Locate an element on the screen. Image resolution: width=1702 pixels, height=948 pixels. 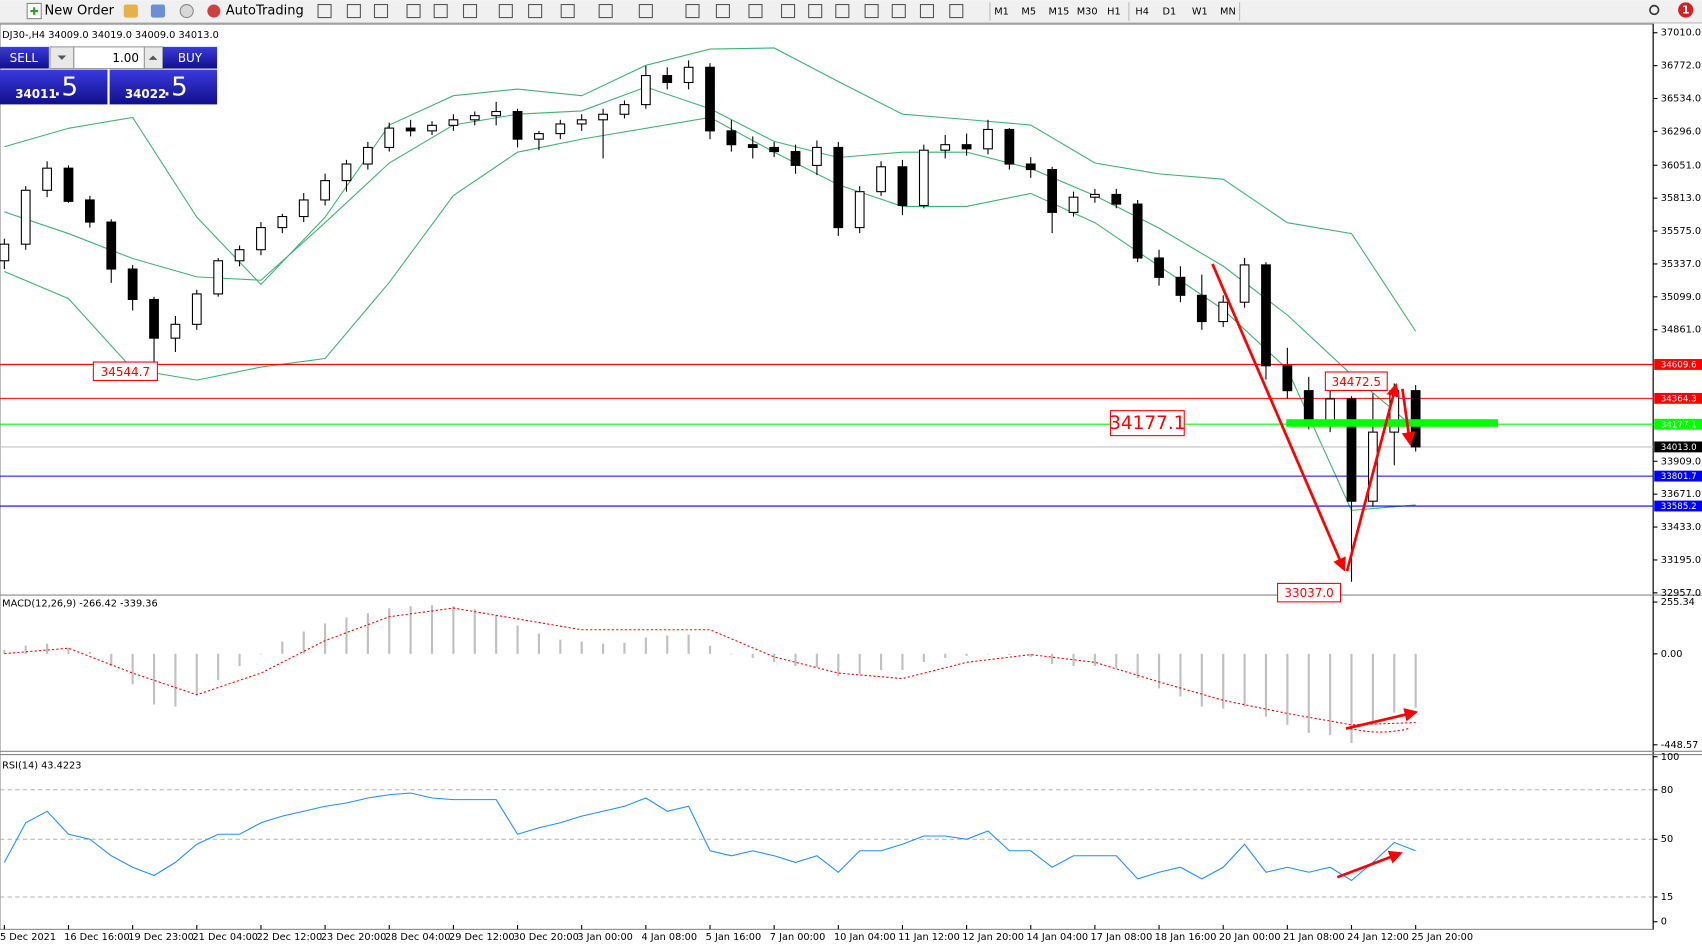
x-tick-label: 25 Jan 20:00 is located at coordinates (1442, 937).